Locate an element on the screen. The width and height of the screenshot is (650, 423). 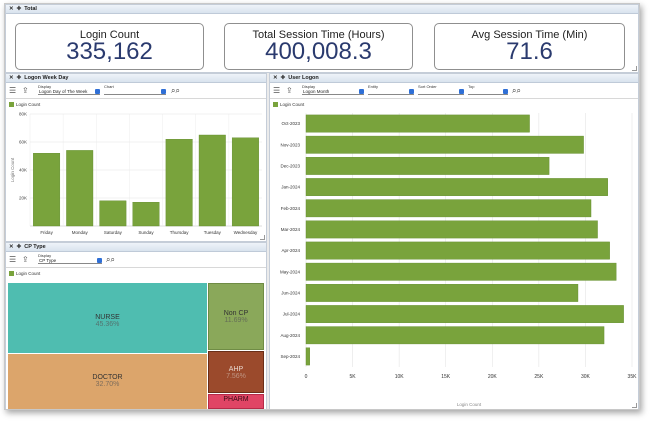
y-tick-label: Feb-2024 is located at coordinates (291, 208).